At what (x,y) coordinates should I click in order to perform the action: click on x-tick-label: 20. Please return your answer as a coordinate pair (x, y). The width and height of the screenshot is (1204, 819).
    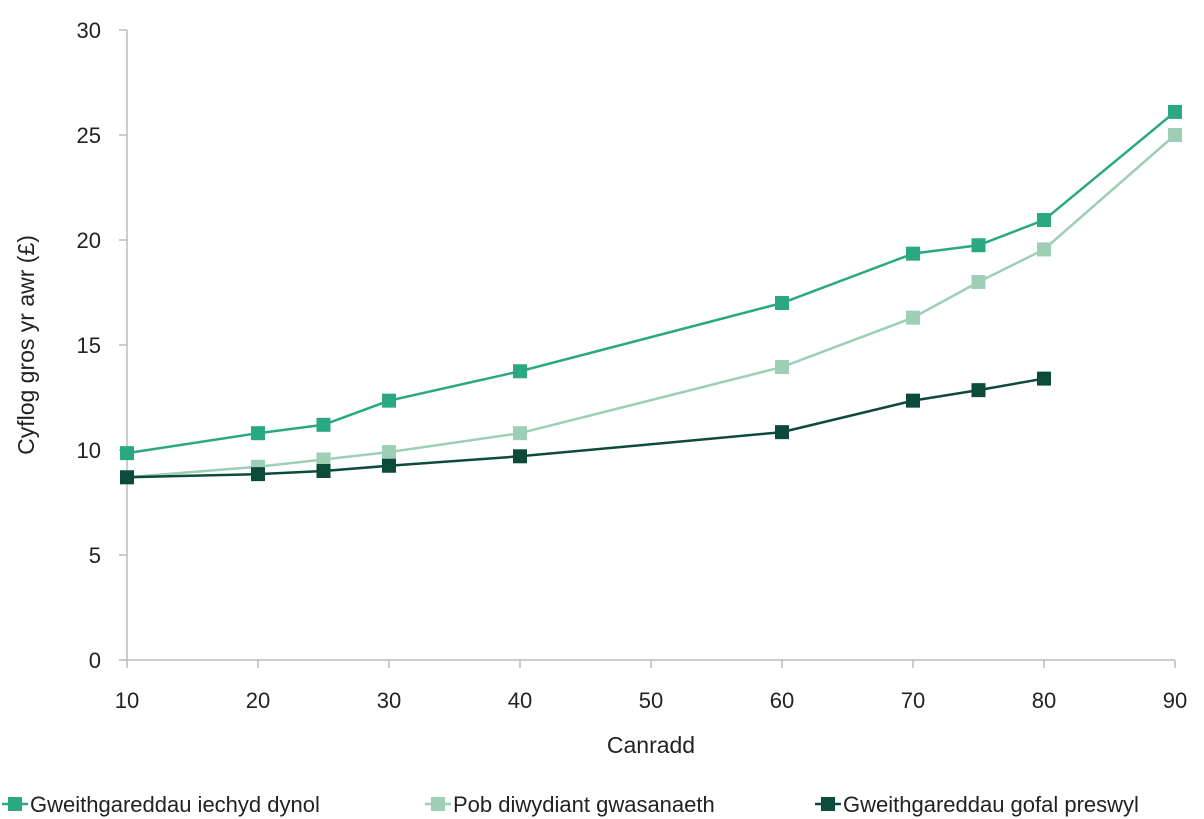
    Looking at the image, I should click on (258, 700).